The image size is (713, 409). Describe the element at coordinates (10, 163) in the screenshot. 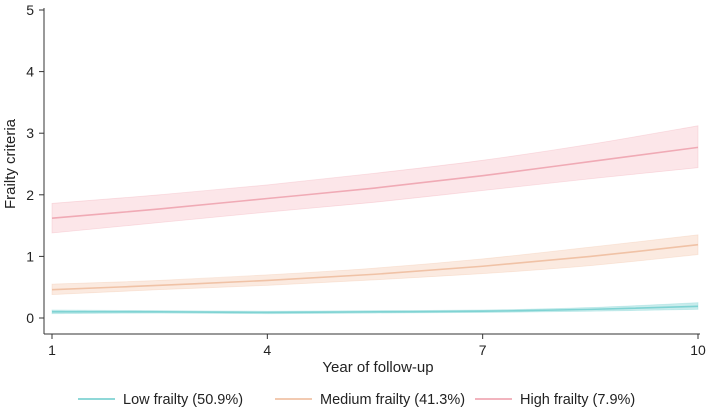

I see `y-axis-title: Frailty criteria` at that location.